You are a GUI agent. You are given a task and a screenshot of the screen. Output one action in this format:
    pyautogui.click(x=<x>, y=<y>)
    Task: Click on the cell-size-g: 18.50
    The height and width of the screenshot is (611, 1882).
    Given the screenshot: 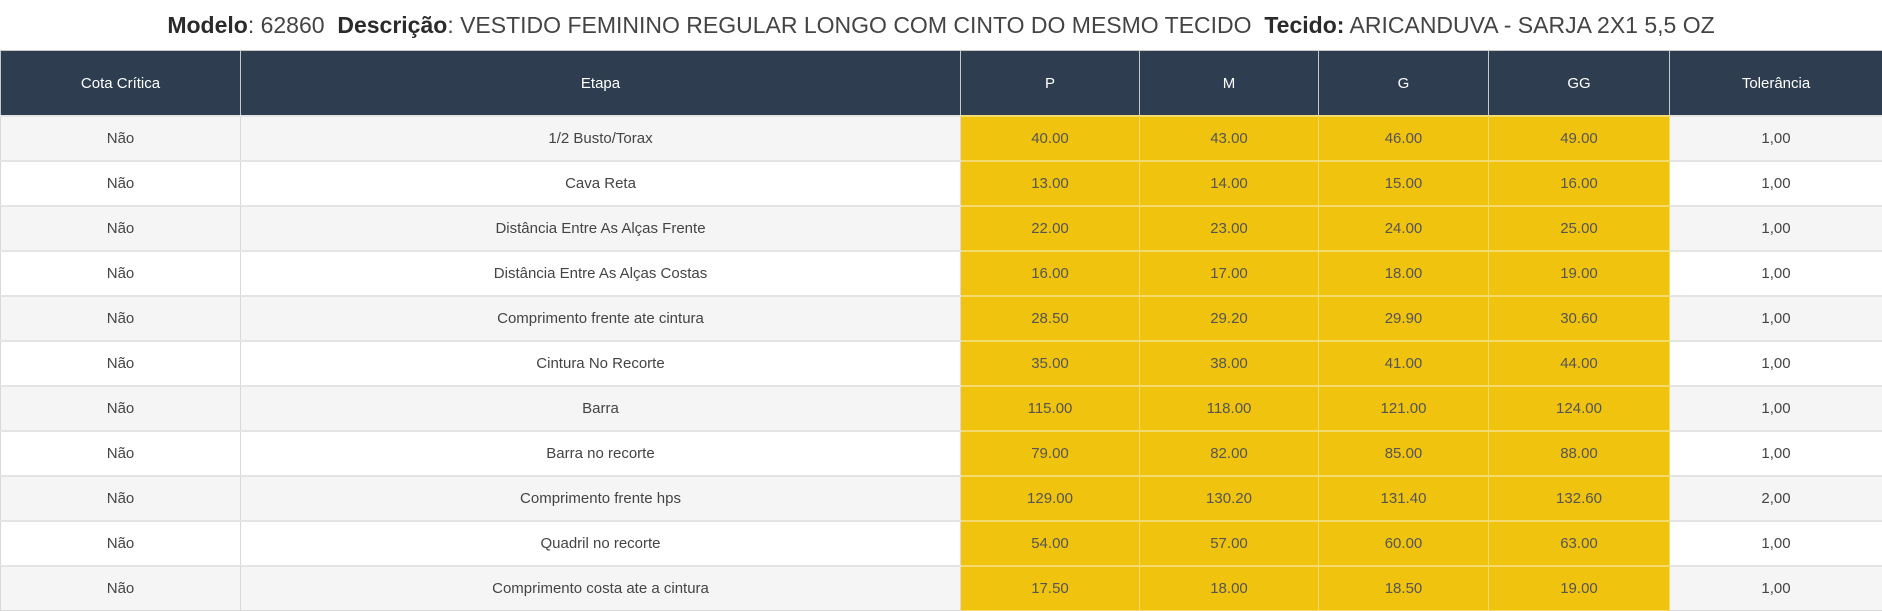 What is the action you would take?
    pyautogui.click(x=1404, y=588)
    